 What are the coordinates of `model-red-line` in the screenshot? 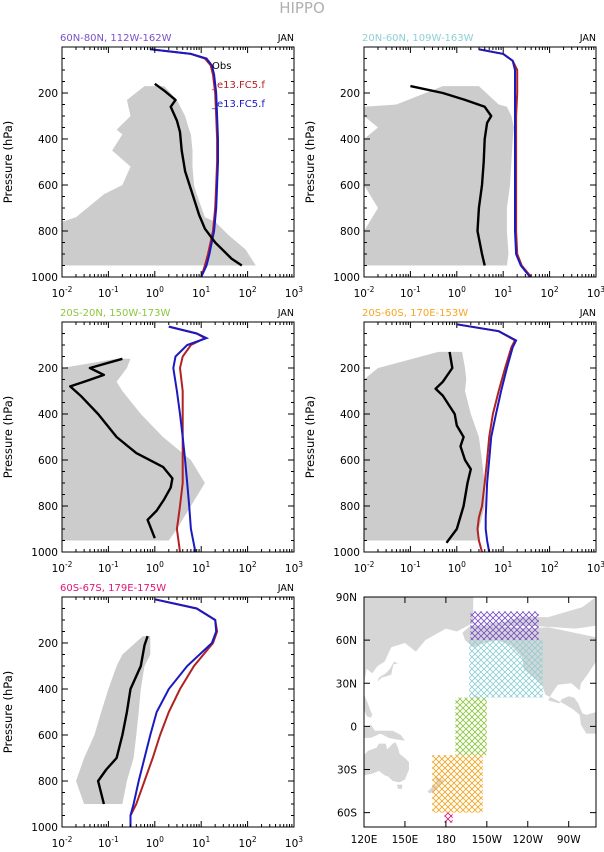 It's located at (174, 712).